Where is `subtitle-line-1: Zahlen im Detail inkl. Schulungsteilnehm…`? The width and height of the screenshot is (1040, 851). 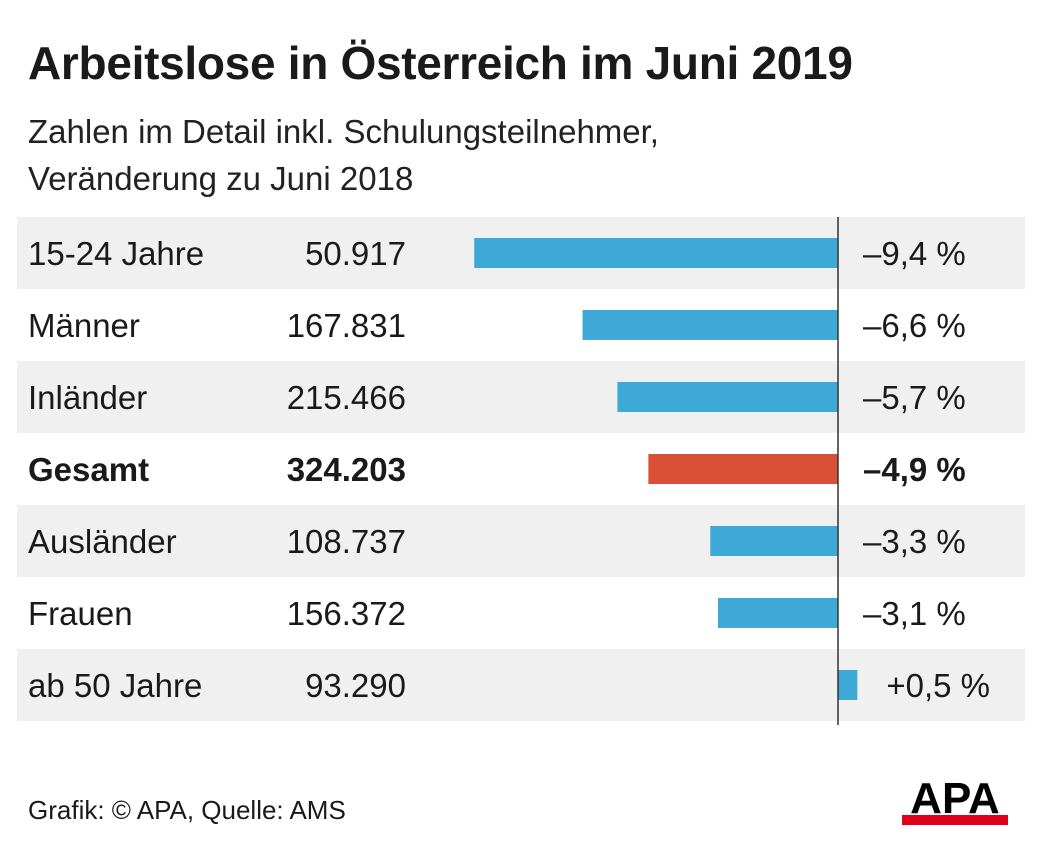 subtitle-line-1: Zahlen im Detail inkl. Schulungsteilnehm… is located at coordinates (343, 131).